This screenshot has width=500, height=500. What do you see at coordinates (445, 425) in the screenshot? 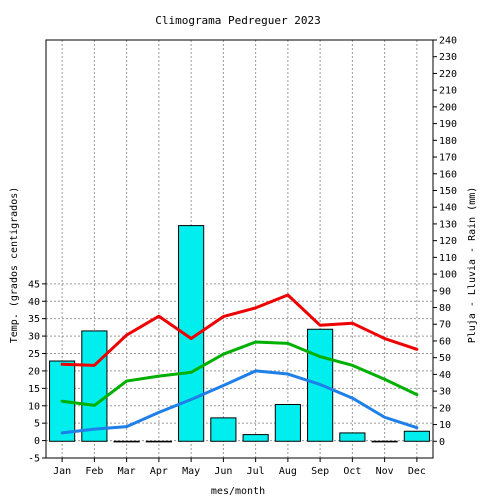
I see `right-tick-label: 10` at bounding box center [445, 425].